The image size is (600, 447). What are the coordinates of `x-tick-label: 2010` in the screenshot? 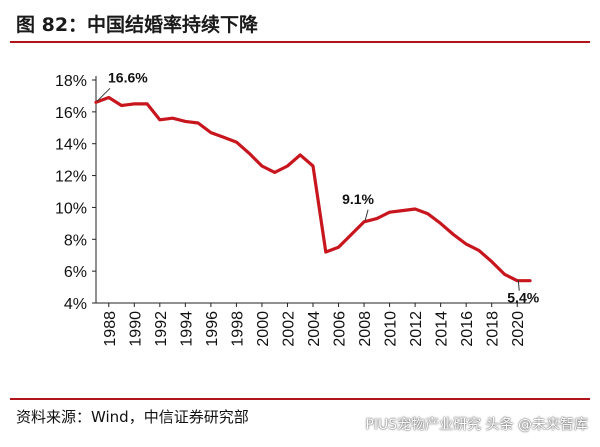 It's located at (391, 329).